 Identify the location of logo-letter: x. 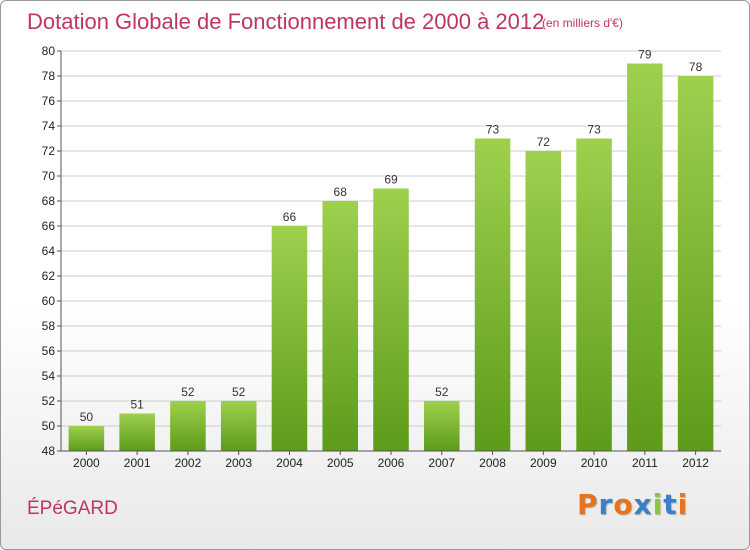
(643, 504).